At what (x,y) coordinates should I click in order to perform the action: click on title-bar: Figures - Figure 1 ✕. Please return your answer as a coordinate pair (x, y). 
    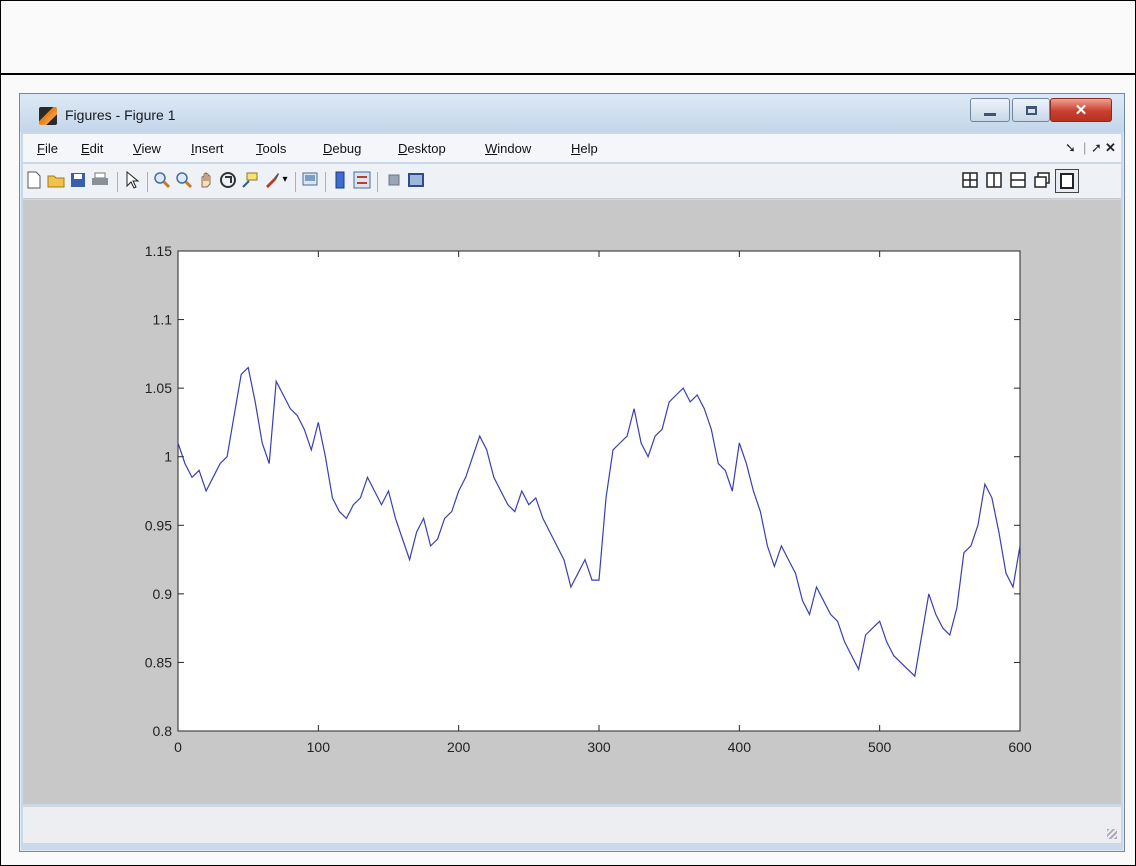
    Looking at the image, I should click on (572, 113).